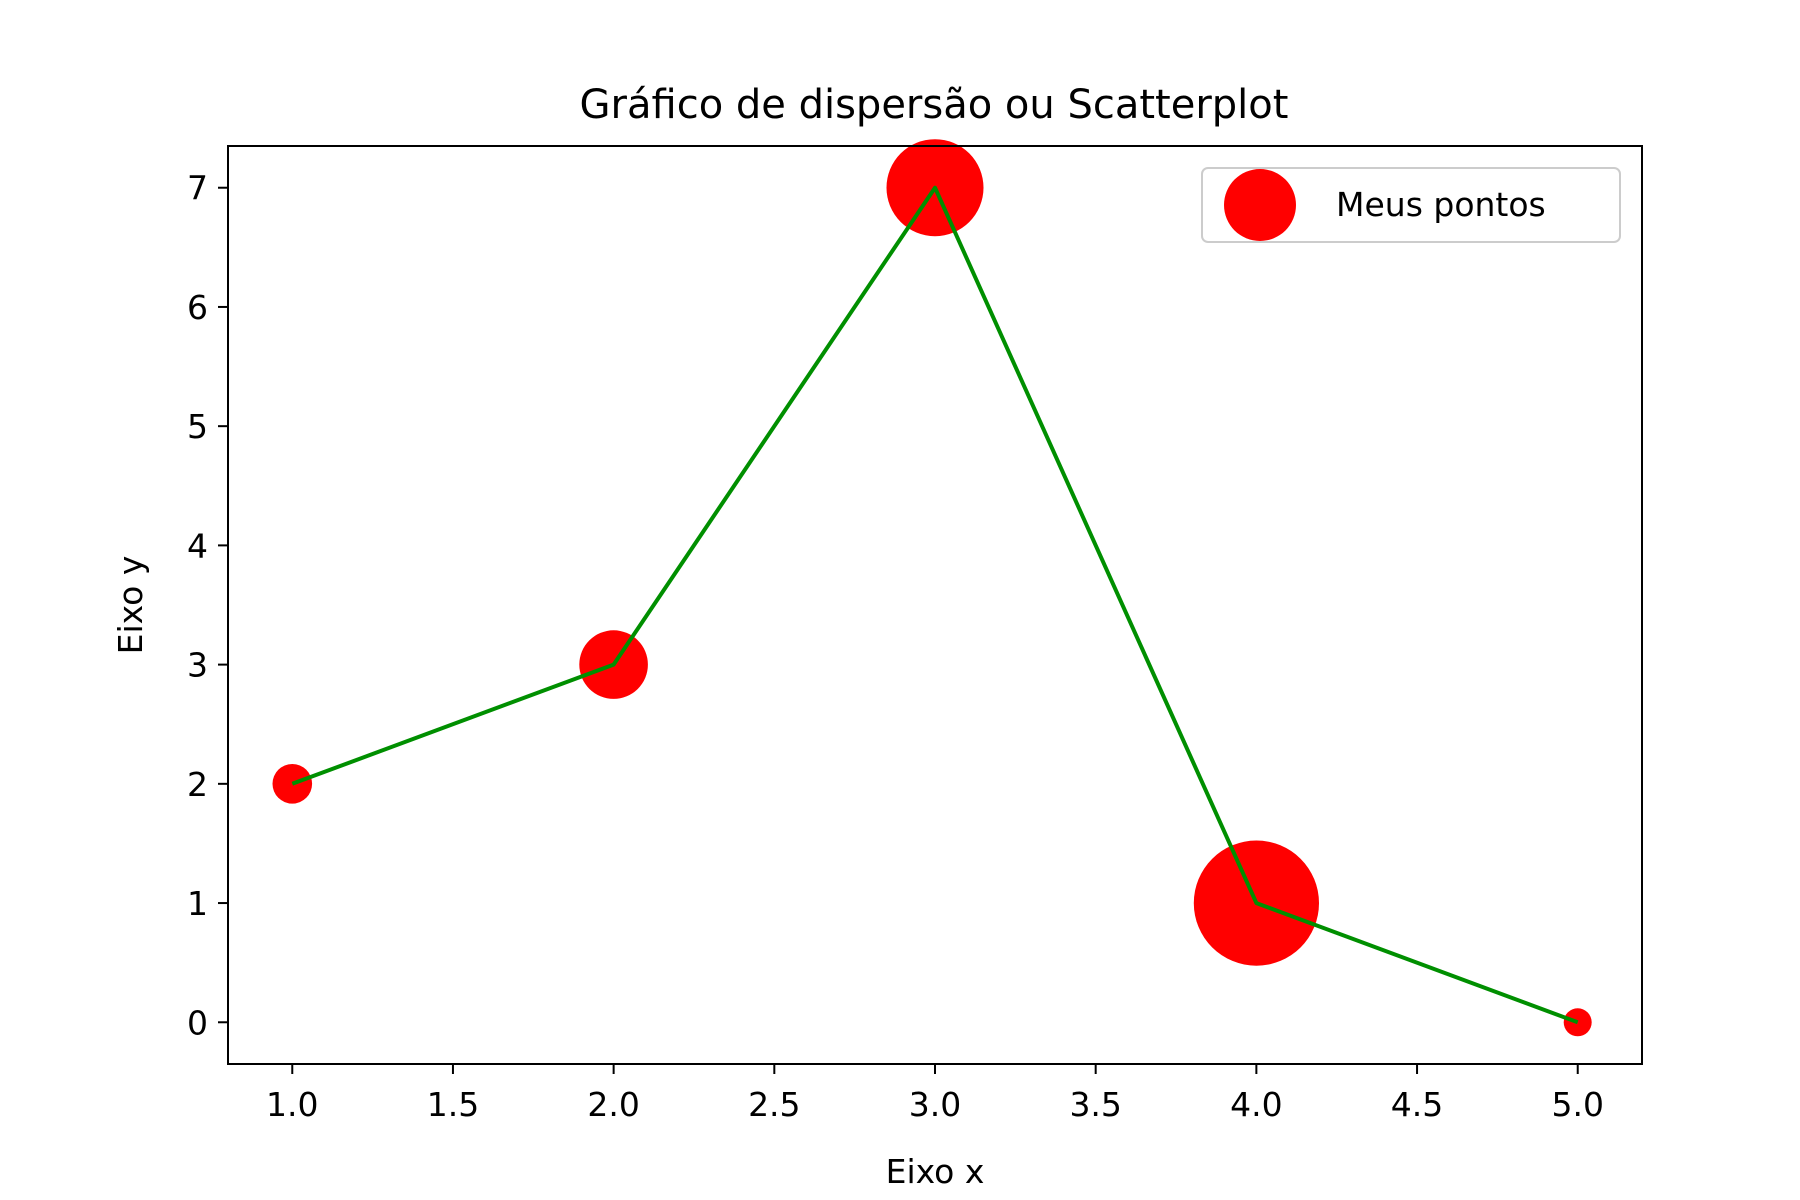  I want to click on x-axis-ticks: 1.0 1.5 2.0 2.5 3.0 3.5 4.0 4.5 5.0, so click(935, 1094).